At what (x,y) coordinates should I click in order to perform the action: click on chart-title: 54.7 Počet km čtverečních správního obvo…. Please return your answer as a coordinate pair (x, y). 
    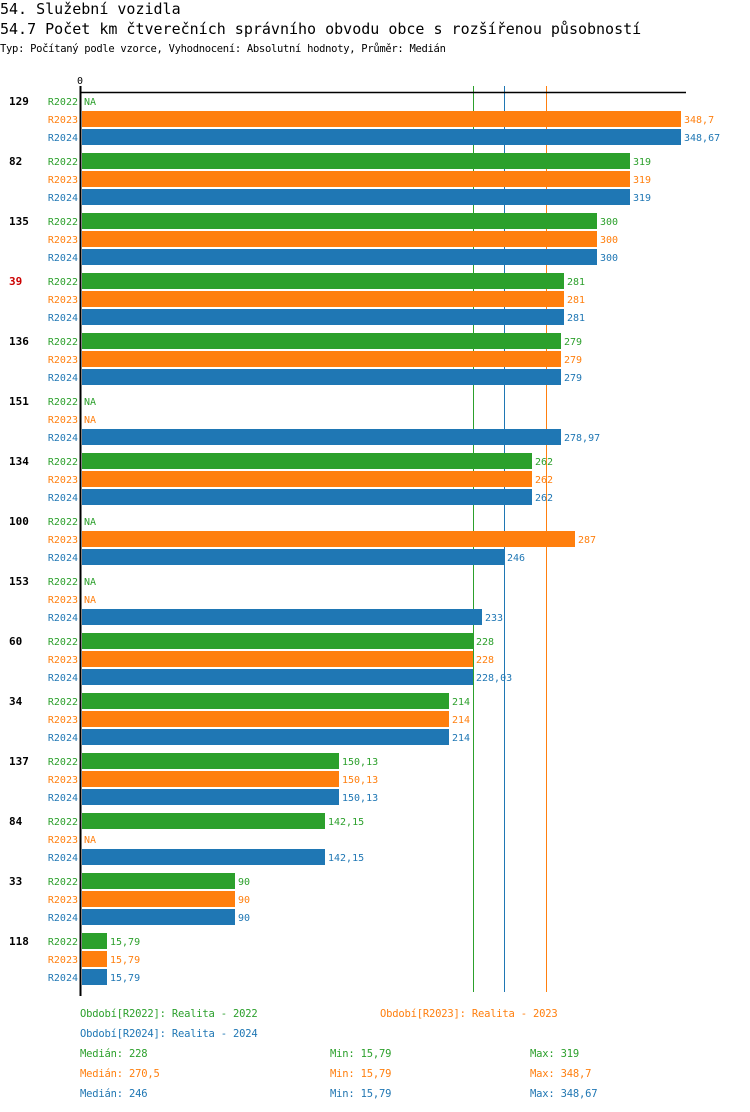
    Looking at the image, I should click on (321, 29).